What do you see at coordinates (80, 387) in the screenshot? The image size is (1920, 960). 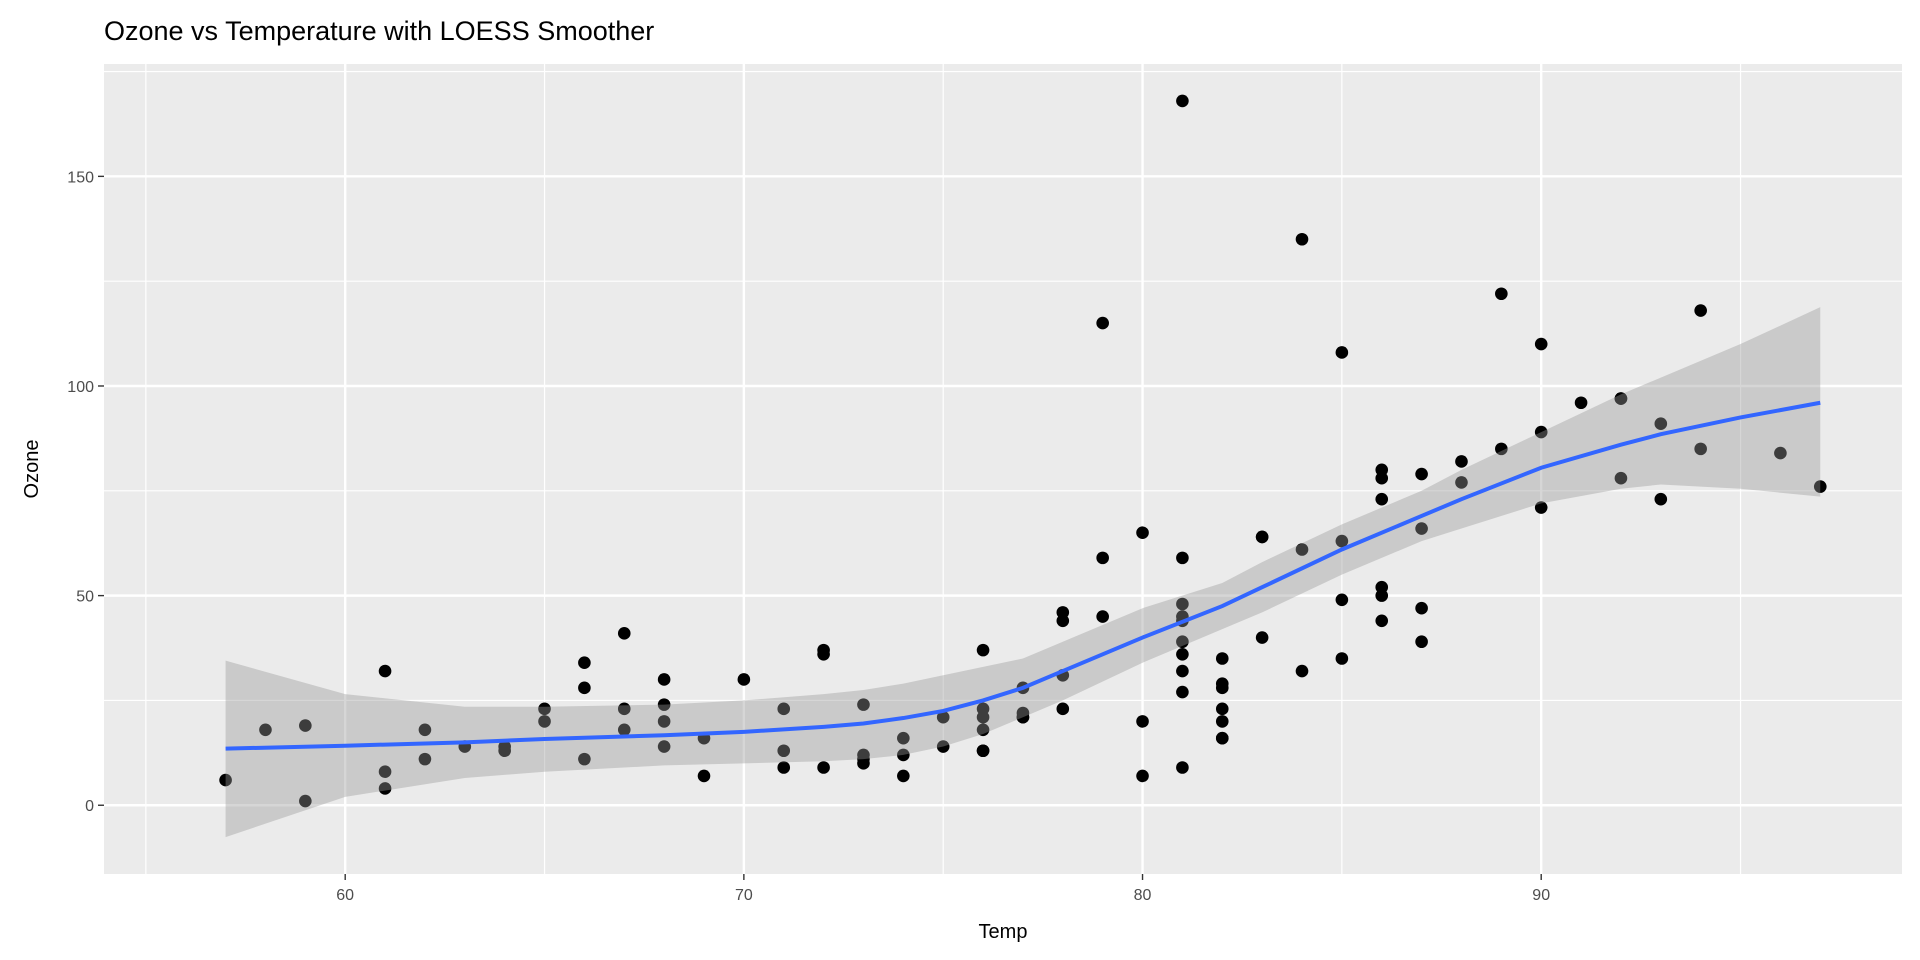 I see `y-tick-label: 100` at bounding box center [80, 387].